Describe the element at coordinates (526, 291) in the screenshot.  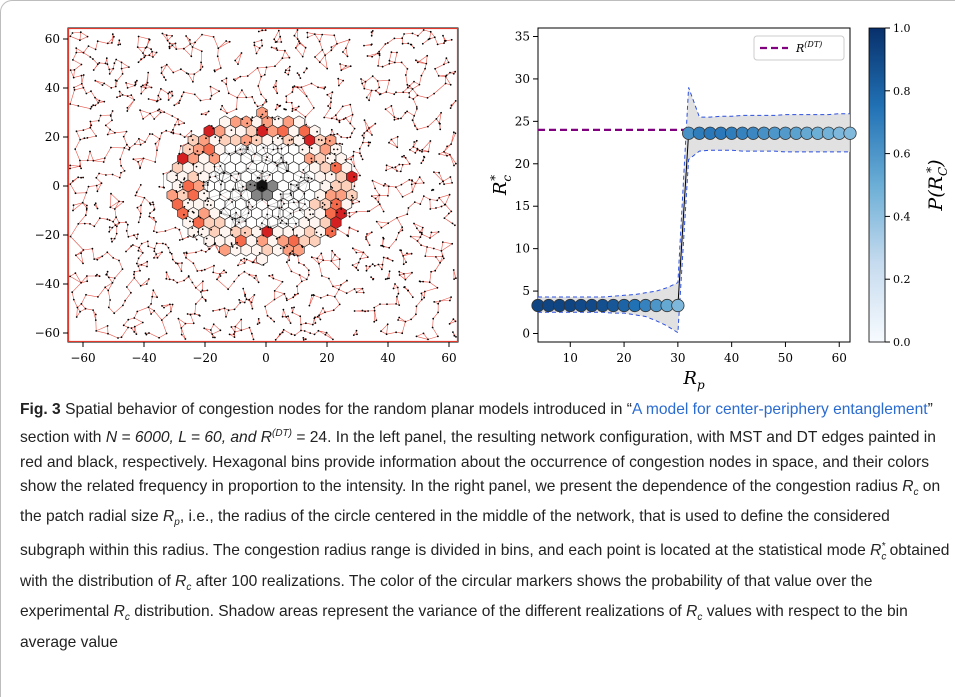
I see `y-tick-label: 5` at that location.